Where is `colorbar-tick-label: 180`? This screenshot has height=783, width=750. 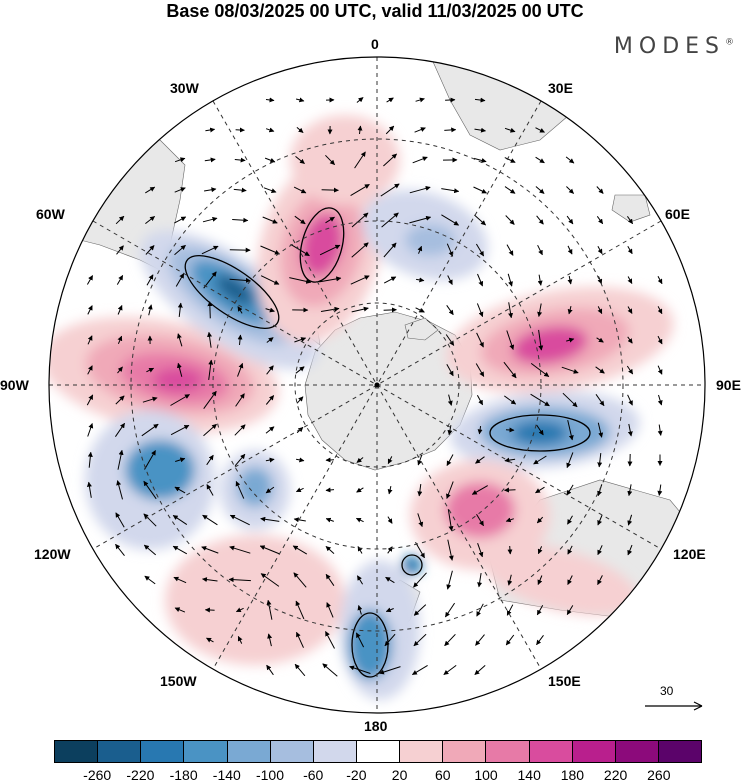 colorbar-tick-label: 180 is located at coordinates (572, 775).